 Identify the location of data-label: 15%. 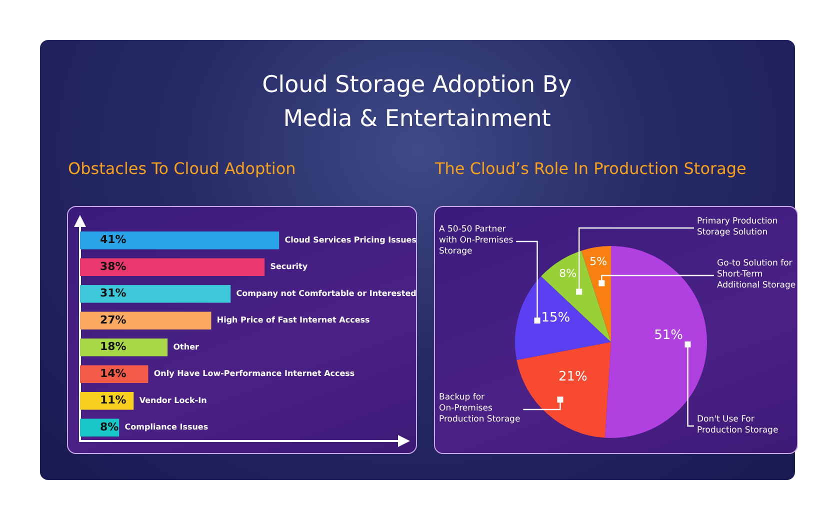
(555, 318).